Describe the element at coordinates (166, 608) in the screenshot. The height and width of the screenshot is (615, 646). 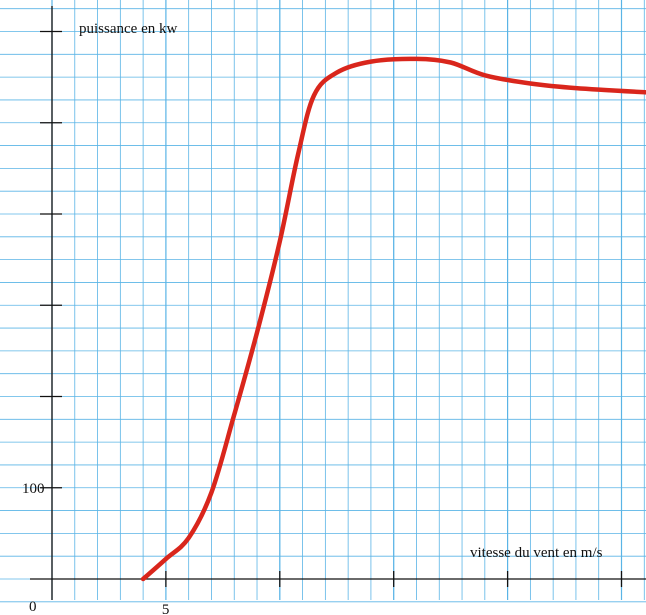
I see `x-tick-label: 5` at that location.